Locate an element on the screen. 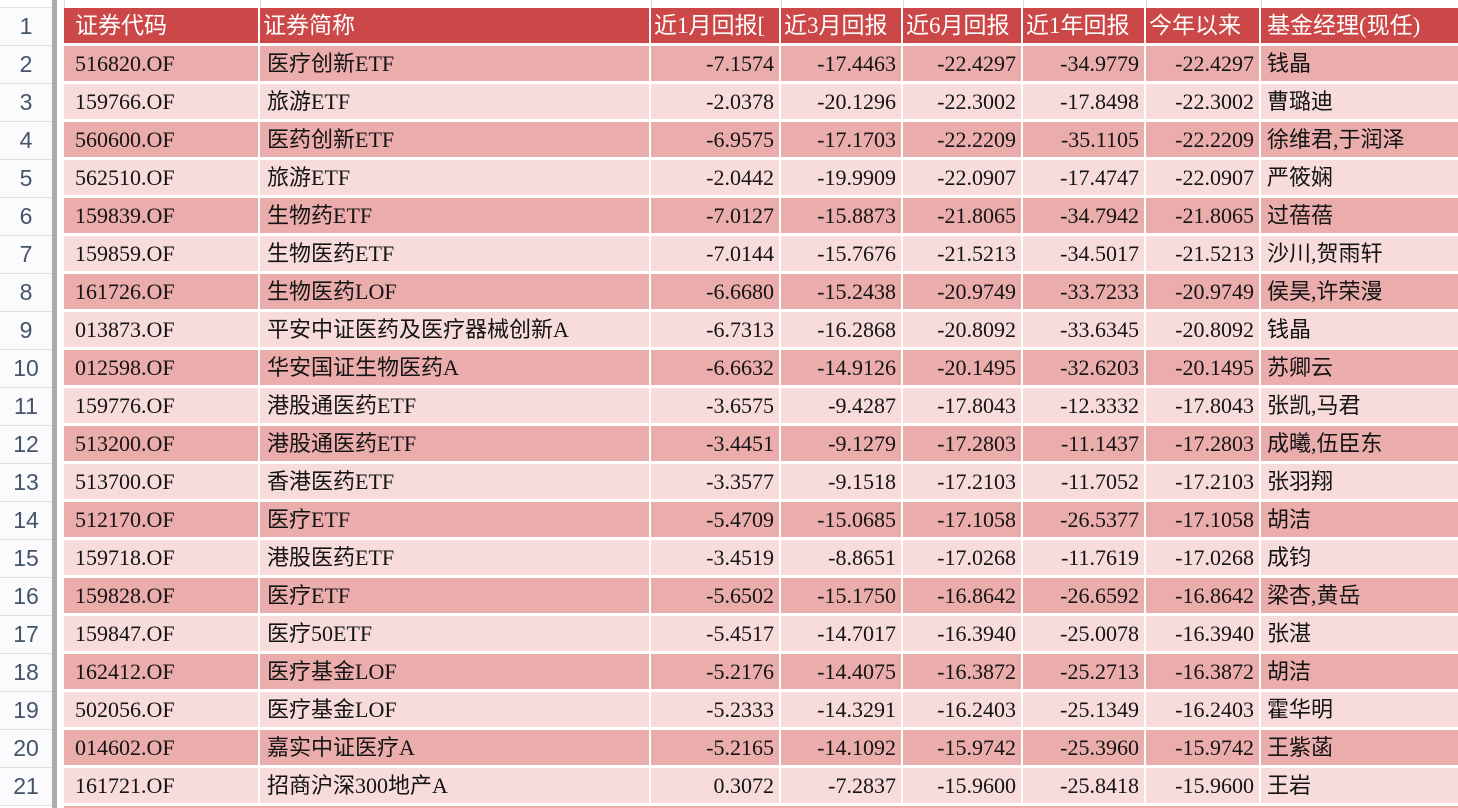  row-number: 13 is located at coordinates (26, 483).